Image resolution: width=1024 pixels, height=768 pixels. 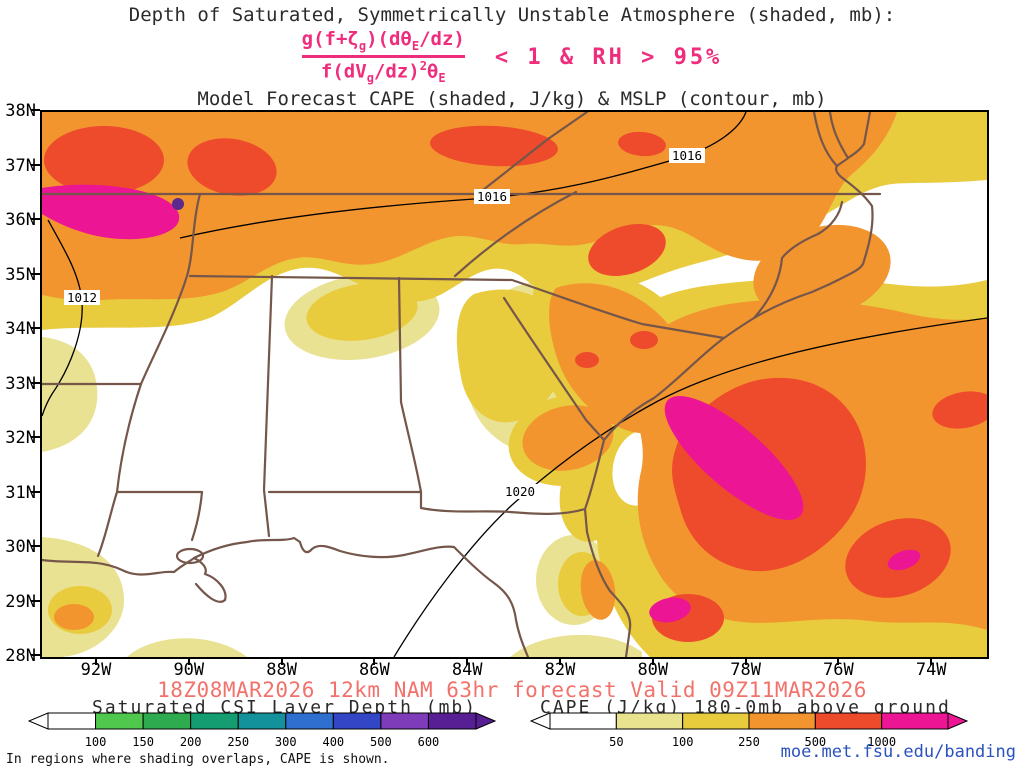 I want to click on formula-fraction: g(f+ζg)(dθE/dz) f(dVg/dz)2θE, so click(x=383, y=57).